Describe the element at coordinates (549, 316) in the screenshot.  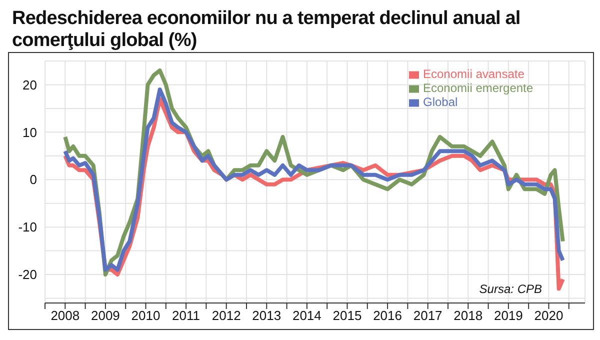
I see `x-tick-label: 2020` at that location.